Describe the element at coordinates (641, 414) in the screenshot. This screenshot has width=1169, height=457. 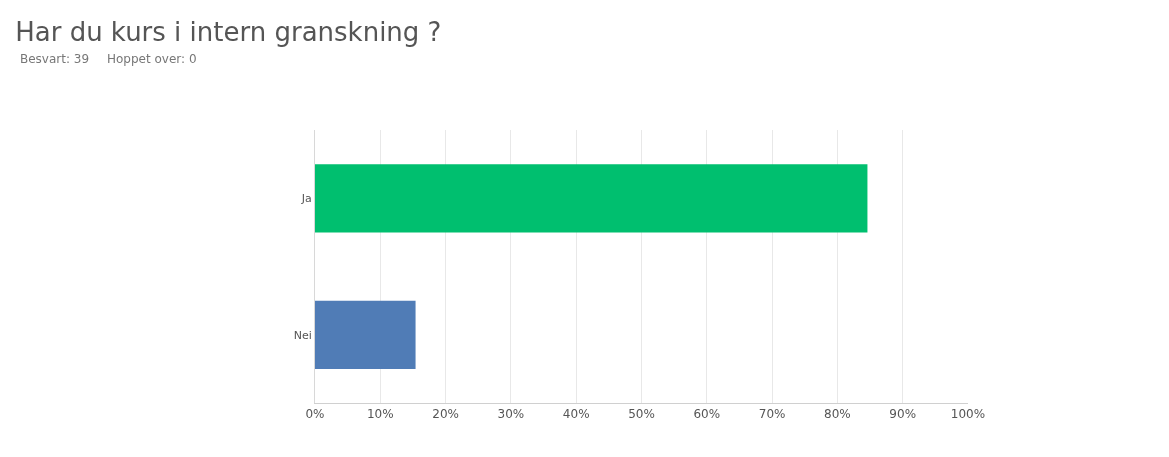
I see `x-tick-label: 50%` at that location.